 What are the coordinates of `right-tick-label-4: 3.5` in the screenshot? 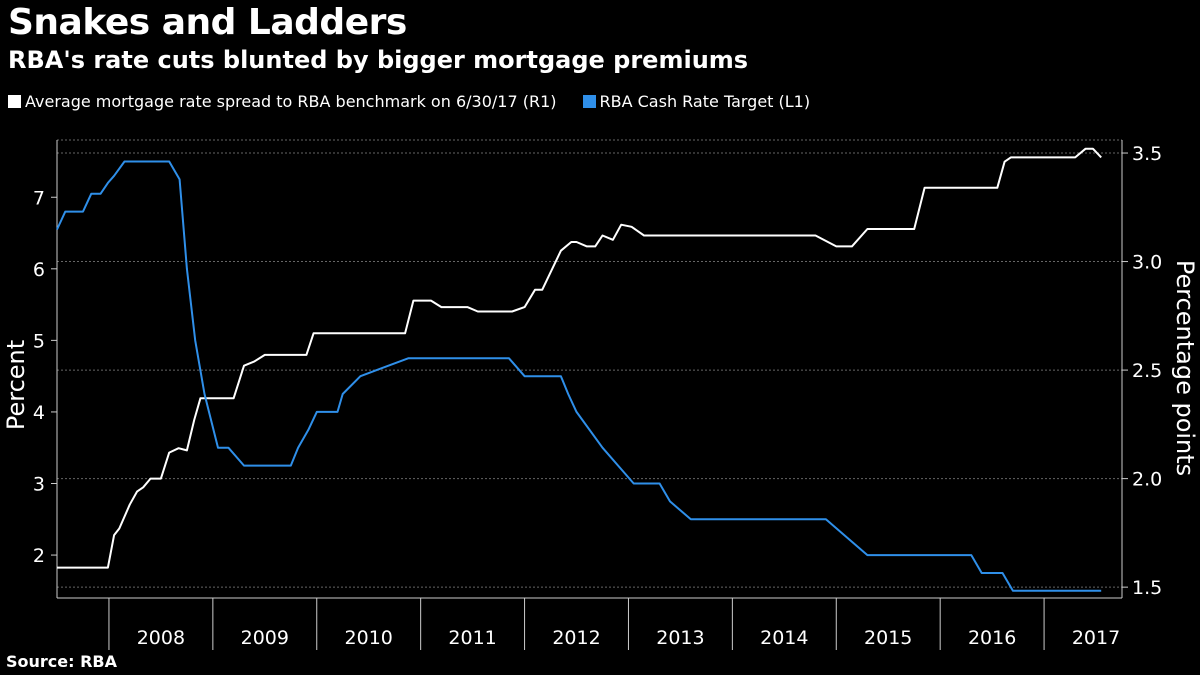 It's located at (1147, 154).